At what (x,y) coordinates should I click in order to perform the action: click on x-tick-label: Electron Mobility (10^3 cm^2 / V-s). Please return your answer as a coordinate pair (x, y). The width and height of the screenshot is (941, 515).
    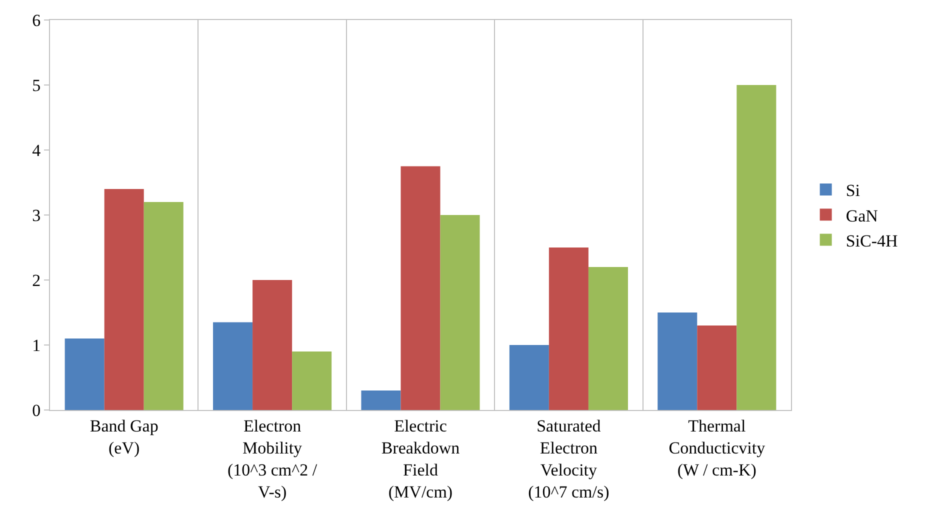
    Looking at the image, I should click on (272, 459).